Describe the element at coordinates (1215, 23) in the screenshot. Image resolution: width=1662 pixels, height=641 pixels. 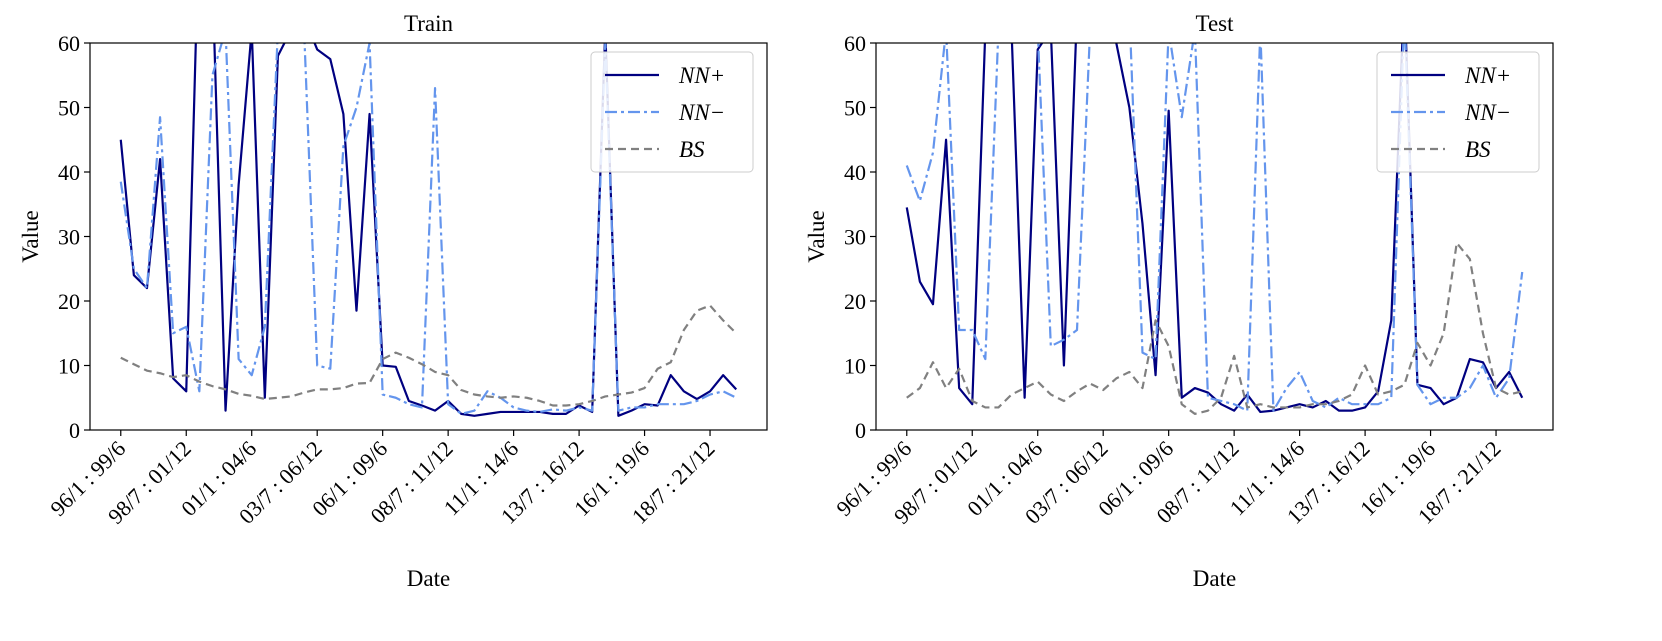
I see `subplot-title: Test` at that location.